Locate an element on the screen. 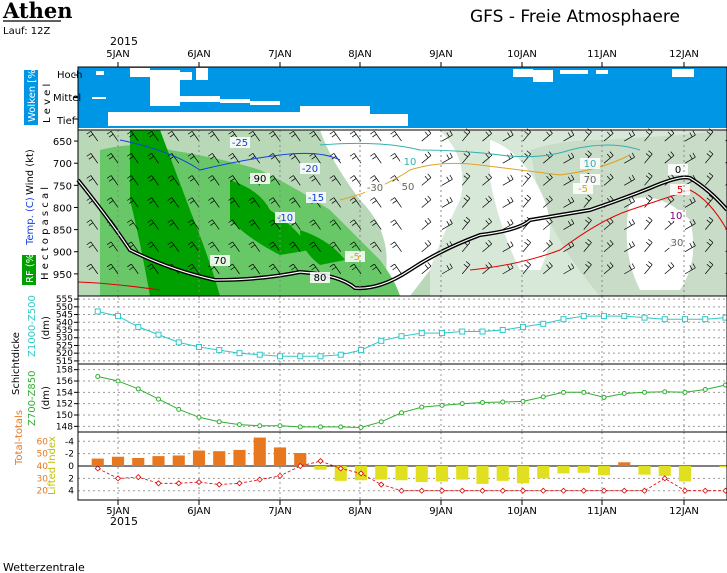  z700-line is located at coordinates (412, 402).